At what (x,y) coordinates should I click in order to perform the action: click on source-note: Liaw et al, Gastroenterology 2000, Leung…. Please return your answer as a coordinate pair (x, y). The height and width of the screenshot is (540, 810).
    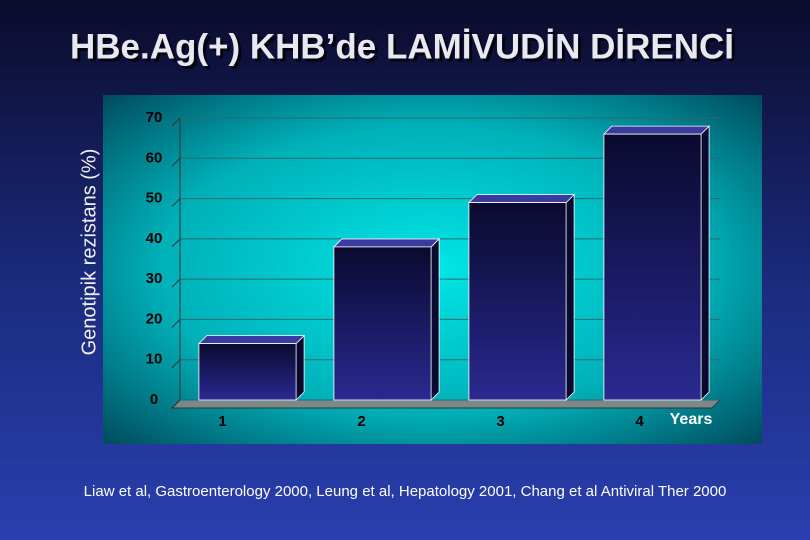
    Looking at the image, I should click on (405, 491).